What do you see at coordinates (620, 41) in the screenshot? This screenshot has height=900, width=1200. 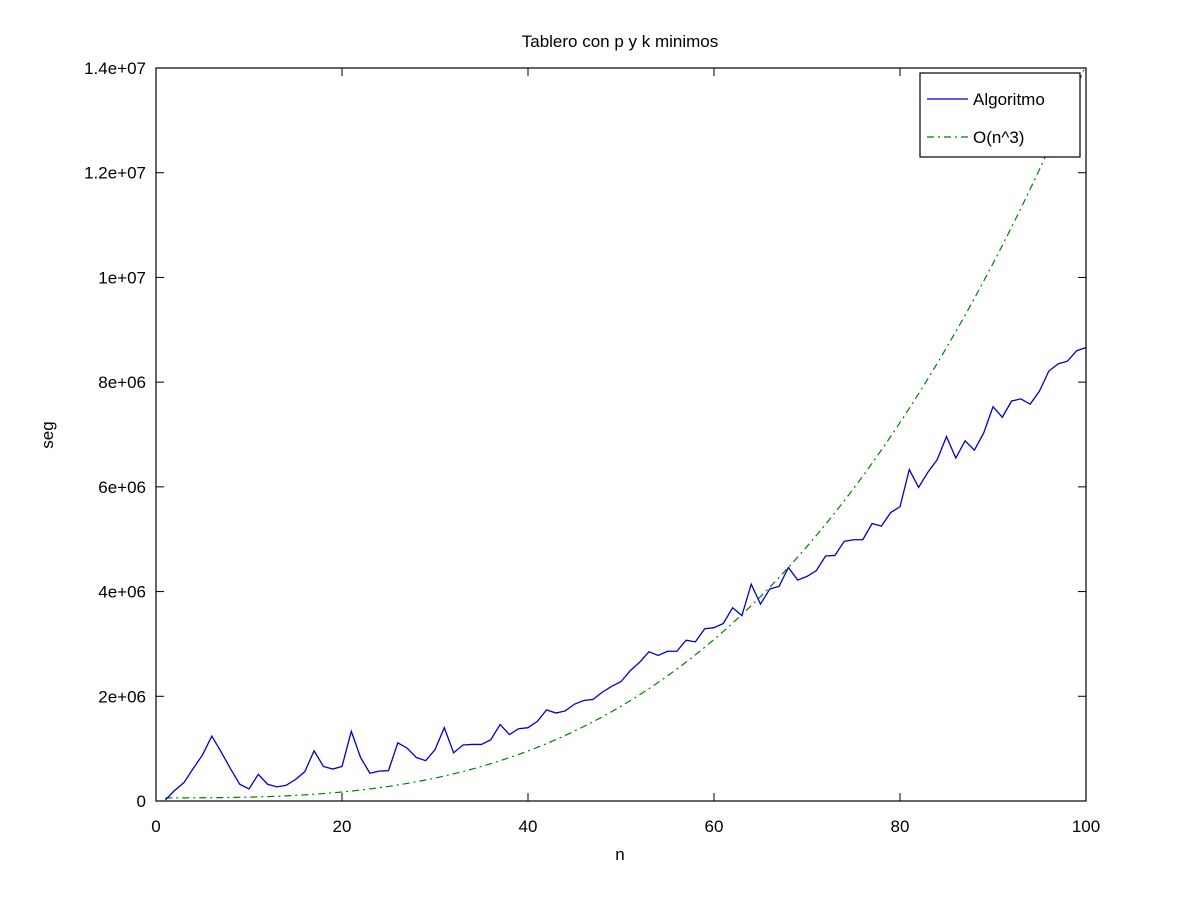 I see `chart-title: Tablero con p y k minimos` at bounding box center [620, 41].